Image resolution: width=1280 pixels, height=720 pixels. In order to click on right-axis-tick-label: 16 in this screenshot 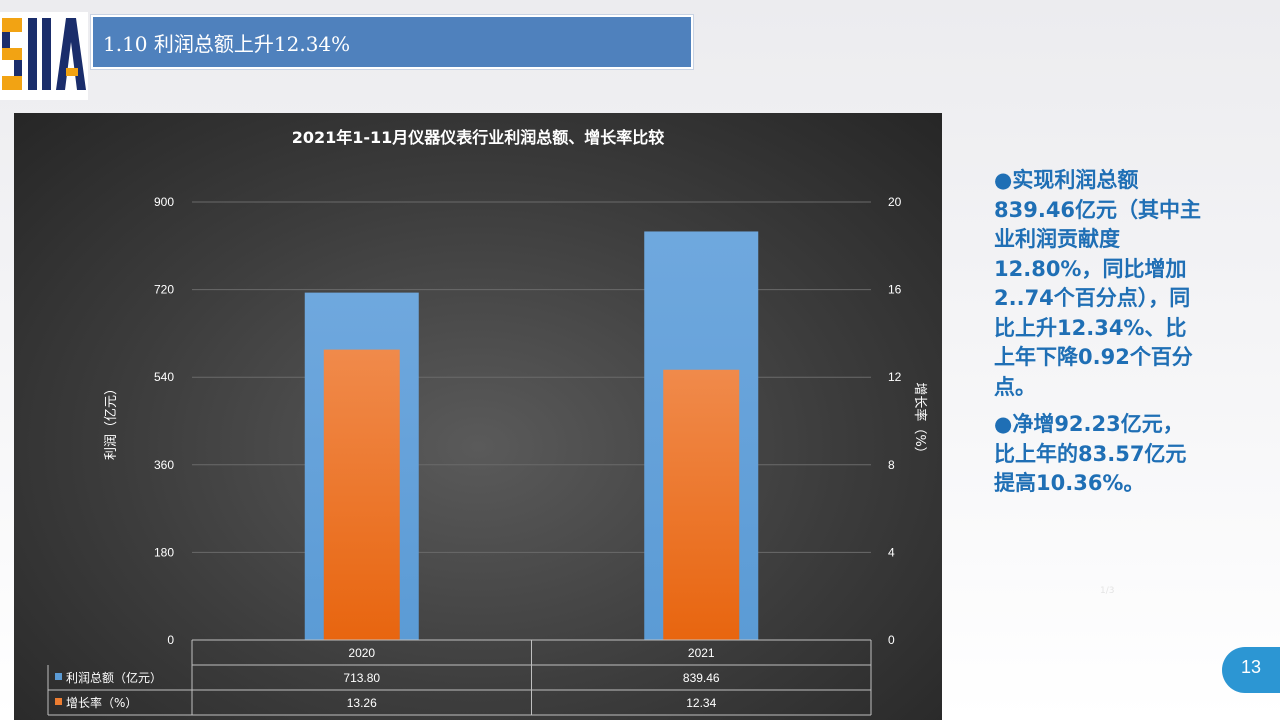, I will do `click(895, 290)`.